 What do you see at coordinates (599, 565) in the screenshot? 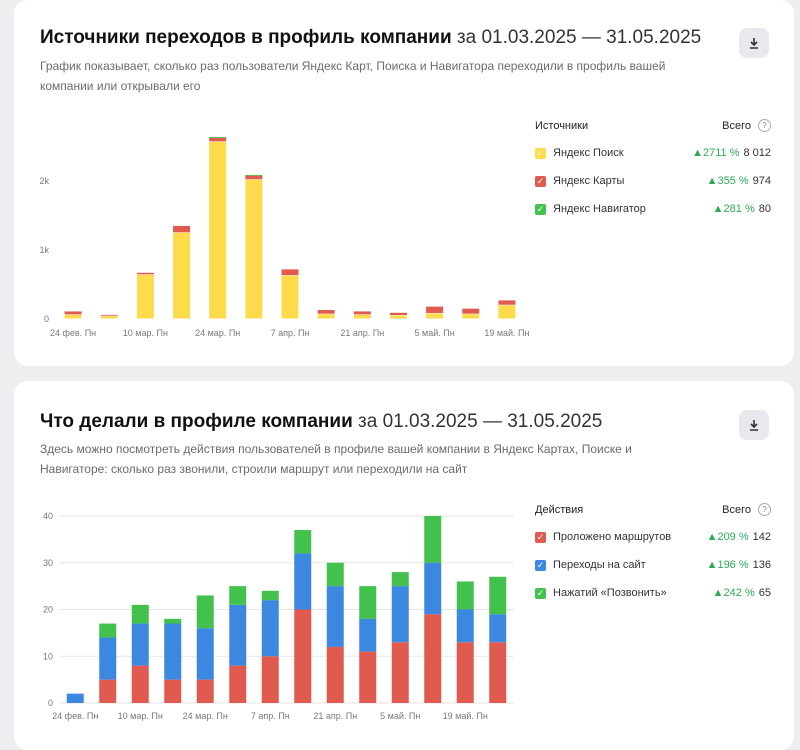
I see `legend-item-name: Переходы на сайт` at bounding box center [599, 565].